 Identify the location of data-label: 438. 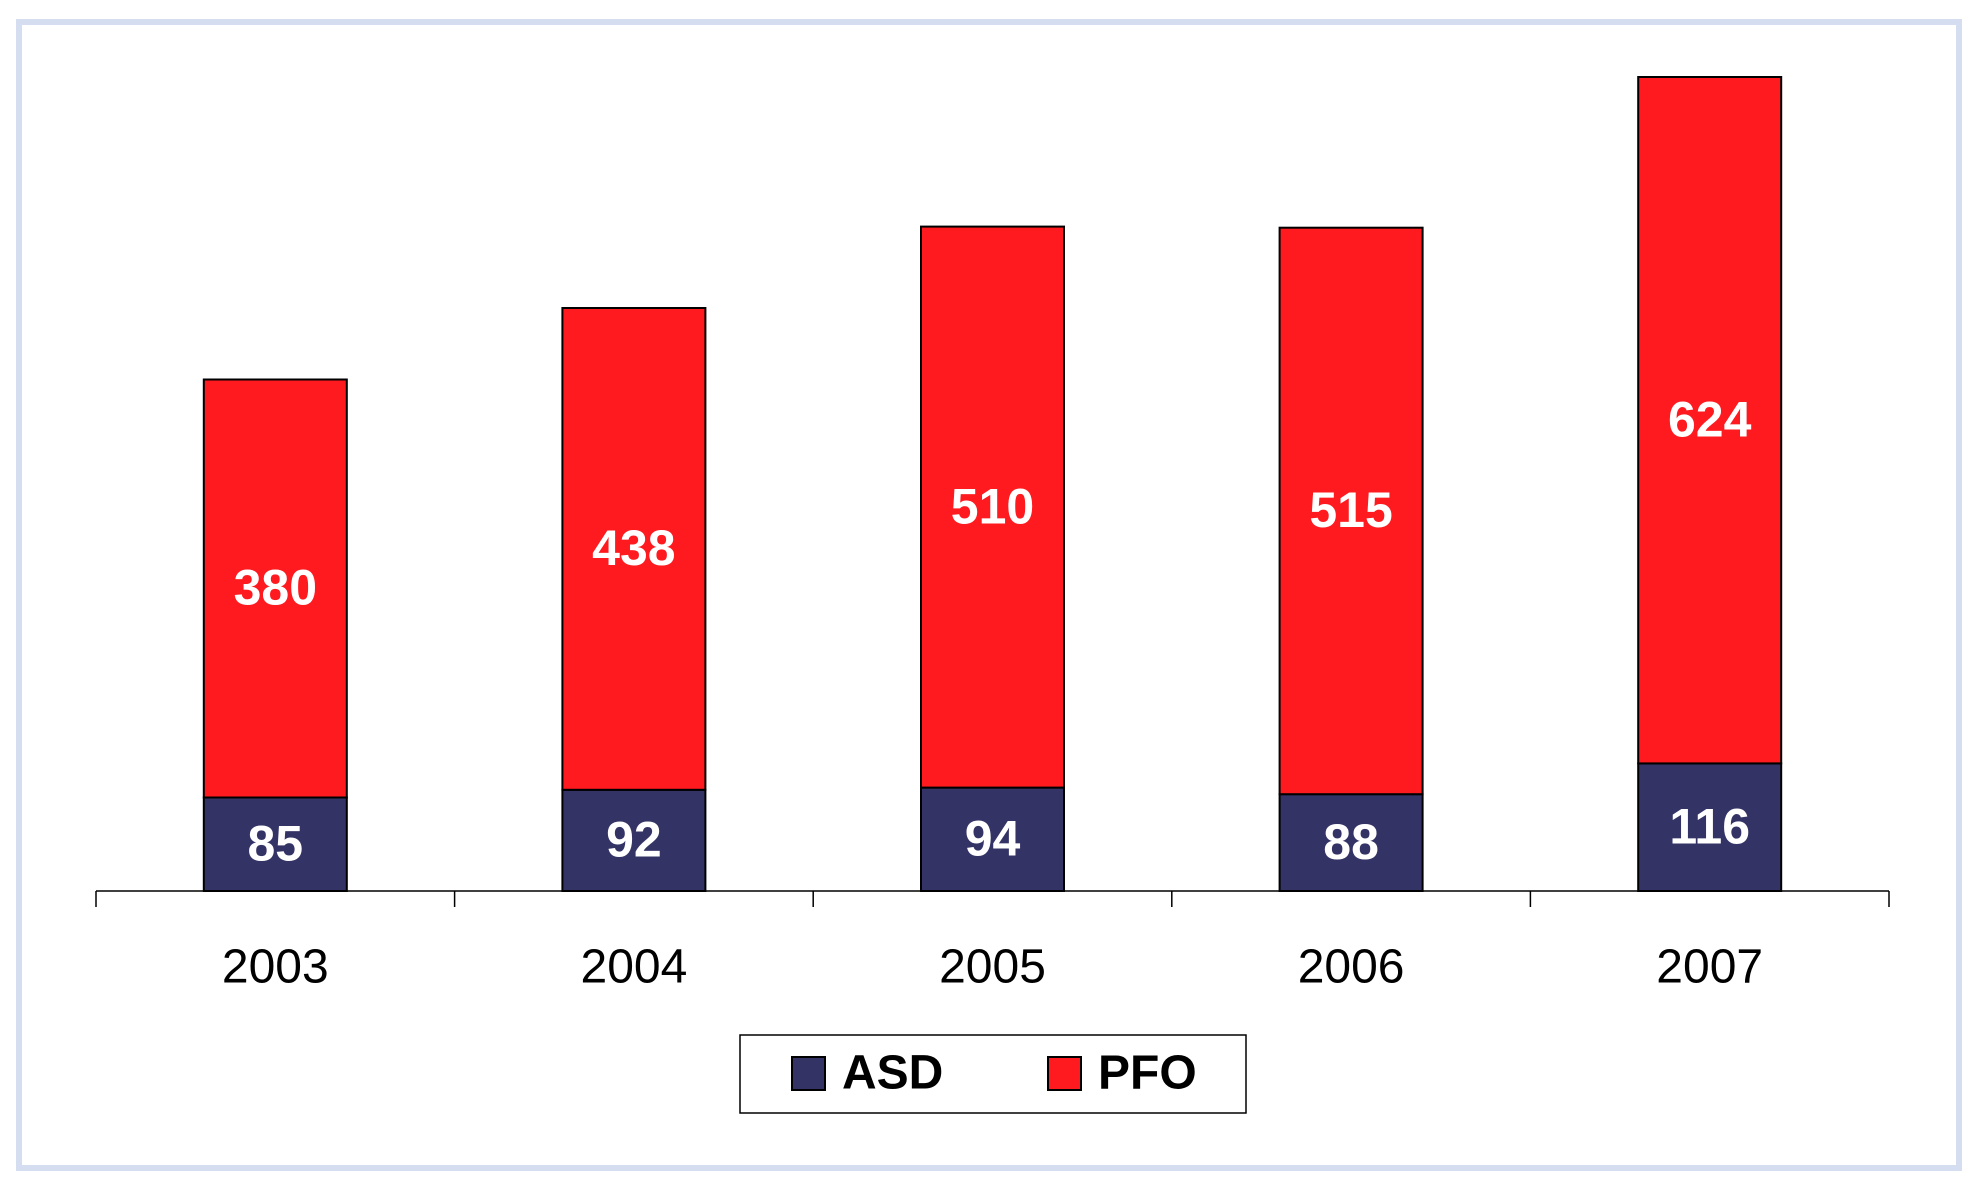
(633, 548).